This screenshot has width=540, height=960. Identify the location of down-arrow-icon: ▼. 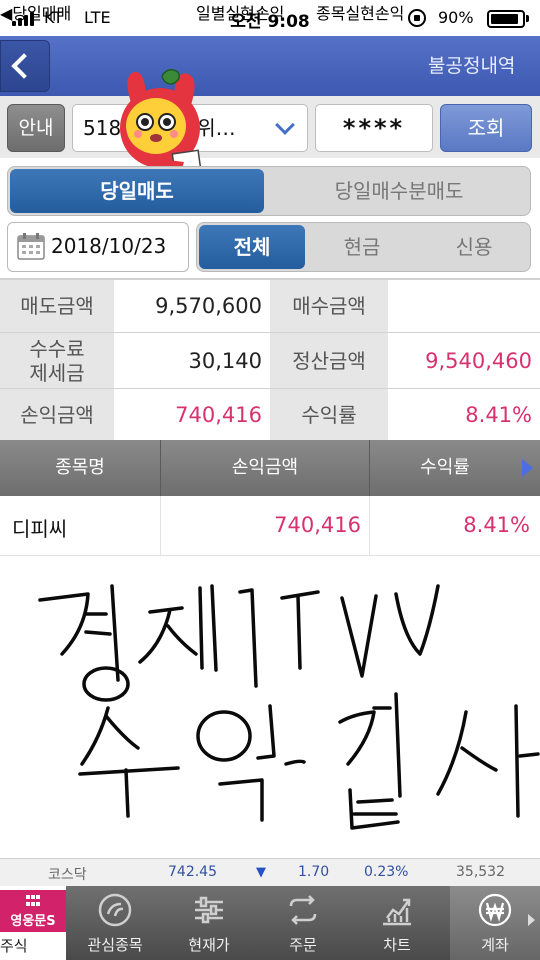
(261, 872).